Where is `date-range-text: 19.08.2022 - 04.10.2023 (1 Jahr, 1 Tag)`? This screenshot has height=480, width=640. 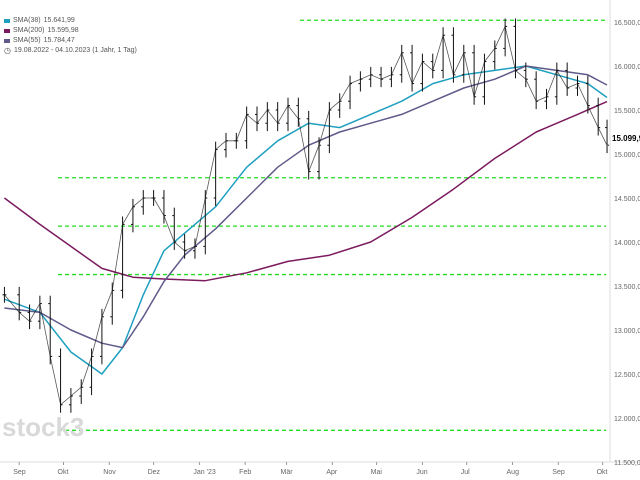
date-range-text: 19.08.2022 - 04.10.2023 (1 Jahr, 1 Tag) is located at coordinates (75, 50).